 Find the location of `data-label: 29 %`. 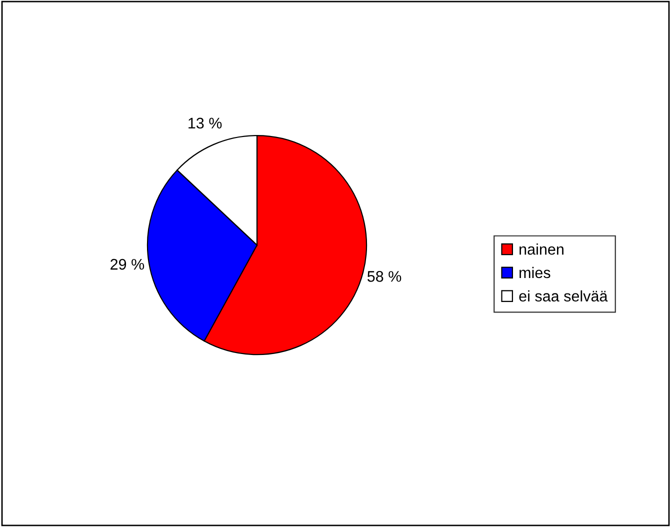

data-label: 29 % is located at coordinates (127, 264).